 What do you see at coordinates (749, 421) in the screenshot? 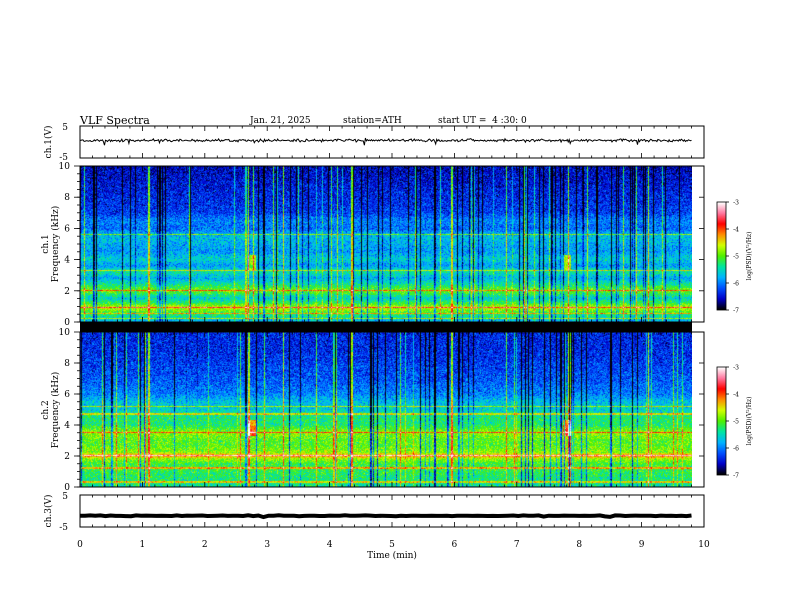
I see `ch2-colorbar-label: log(PSD)(V²/Hz)` at bounding box center [749, 421].